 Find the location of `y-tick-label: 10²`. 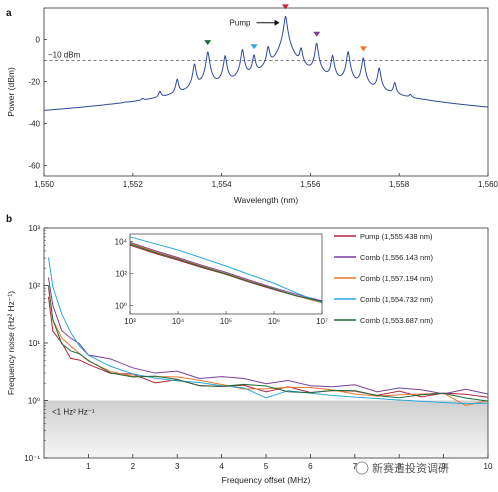

y-tick-label: 10² is located at coordinates (34, 286).